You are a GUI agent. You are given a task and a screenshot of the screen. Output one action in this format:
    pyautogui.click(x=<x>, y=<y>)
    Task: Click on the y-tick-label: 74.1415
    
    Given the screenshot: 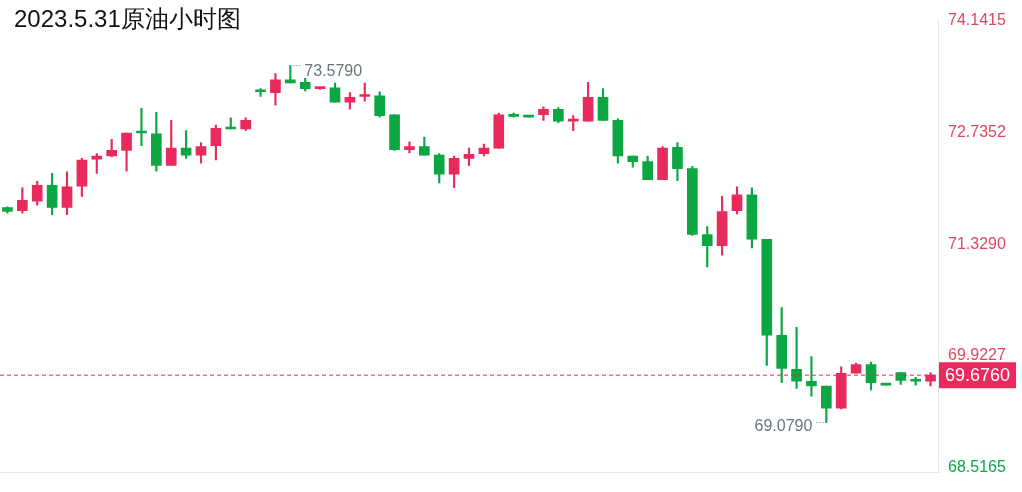 What is the action you would take?
    pyautogui.click(x=977, y=20)
    